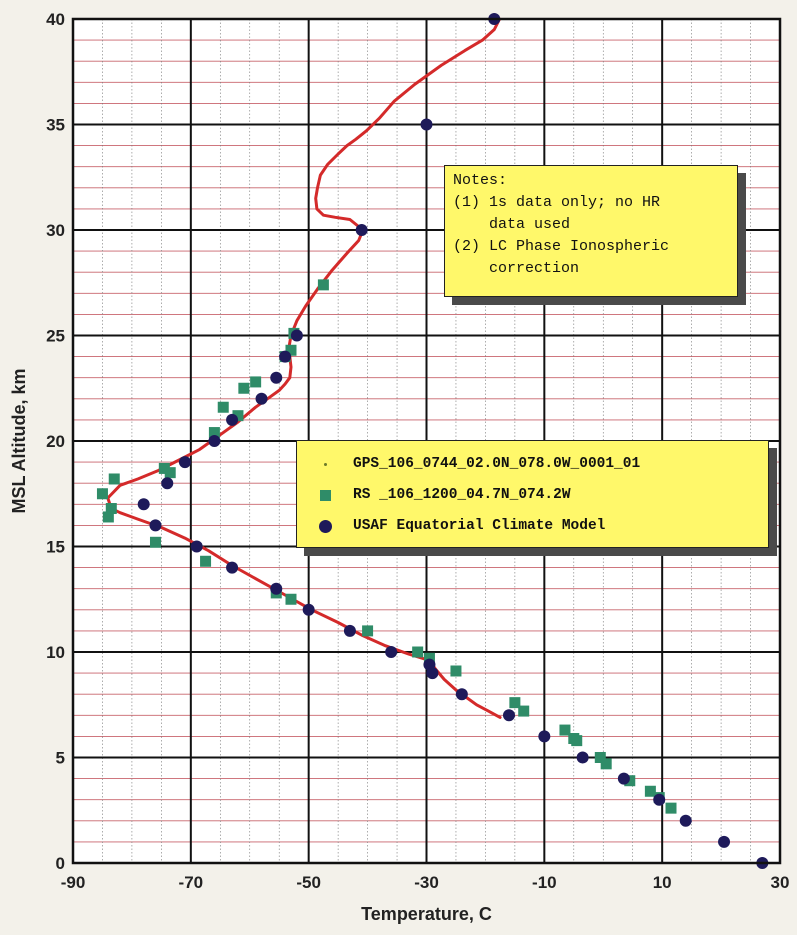  Describe the element at coordinates (462, 495) in the screenshot. I see `legend-label-rs: RS _106_1200_04.7N_074.2W` at that location.